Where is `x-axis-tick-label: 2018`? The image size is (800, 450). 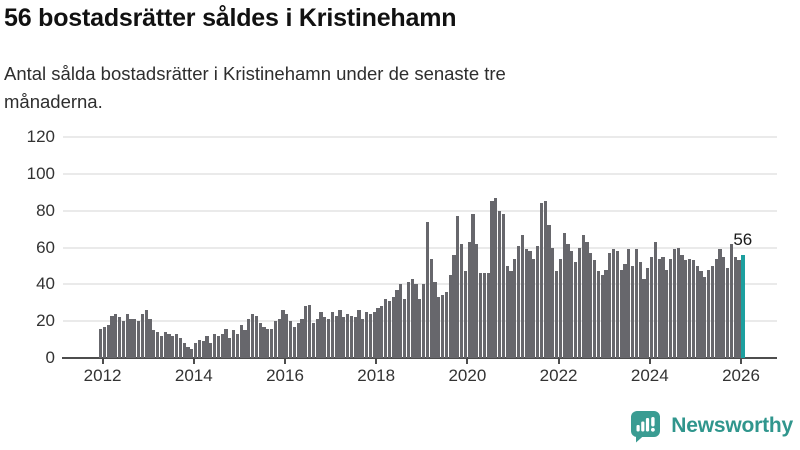 x-axis-tick-label: 2018 is located at coordinates (376, 375).